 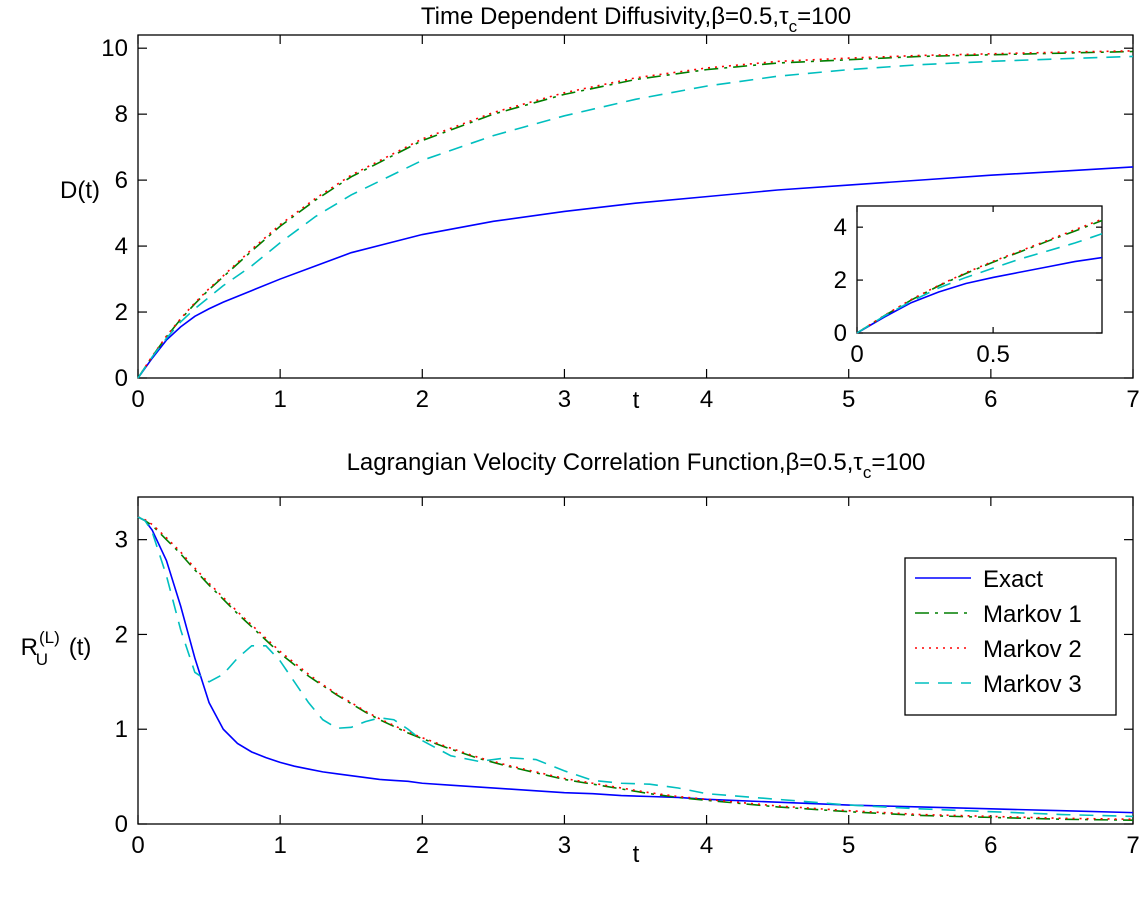 I want to click on bottom-x-tick-label: 7, so click(x=1132, y=845).